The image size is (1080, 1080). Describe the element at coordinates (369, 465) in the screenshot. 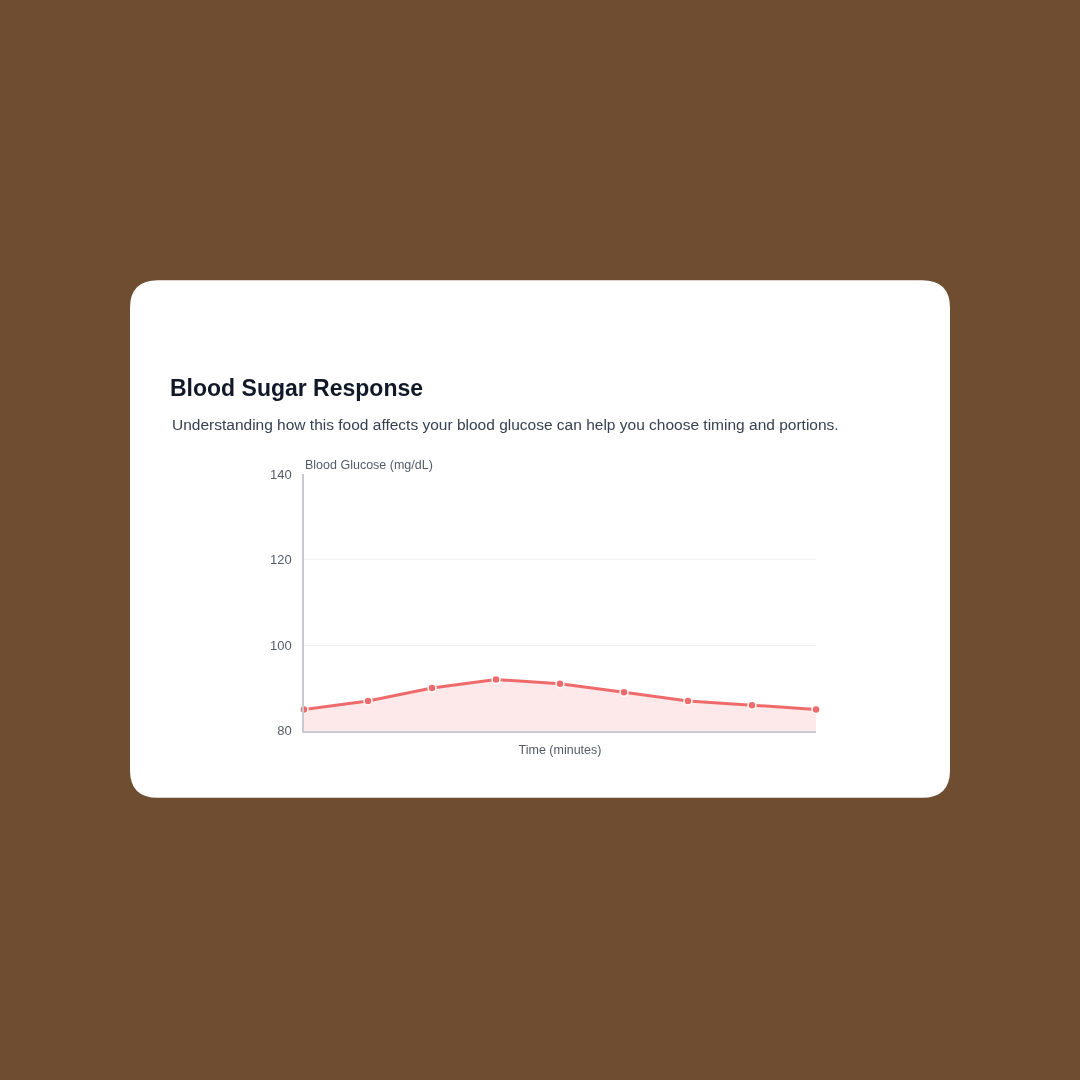

I see `y-axis-title: Blood Glucose (mg/dL)` at that location.